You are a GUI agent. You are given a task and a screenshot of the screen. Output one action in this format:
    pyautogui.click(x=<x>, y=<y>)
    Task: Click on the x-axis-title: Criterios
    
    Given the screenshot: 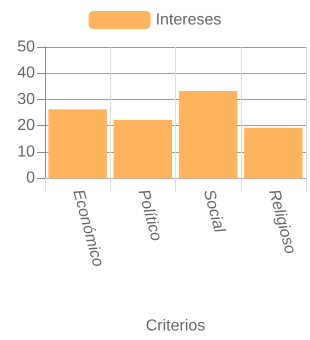 What is the action you would take?
    pyautogui.click(x=176, y=326)
    